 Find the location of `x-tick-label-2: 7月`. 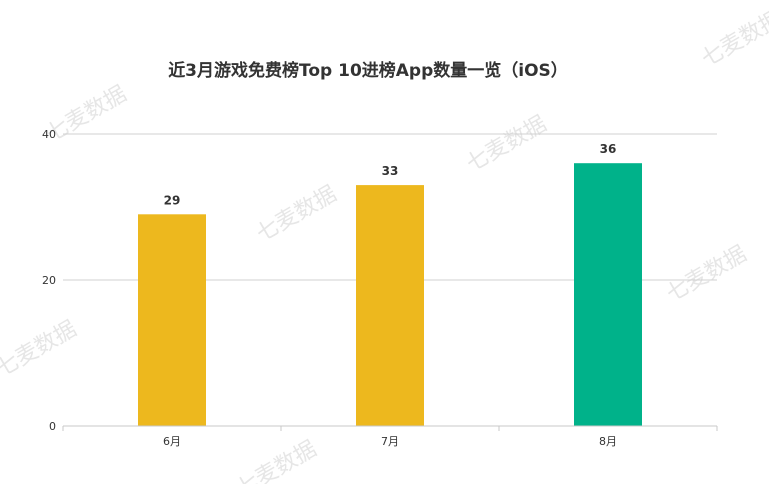

x-tick-label-2: 7月 is located at coordinates (390, 441).